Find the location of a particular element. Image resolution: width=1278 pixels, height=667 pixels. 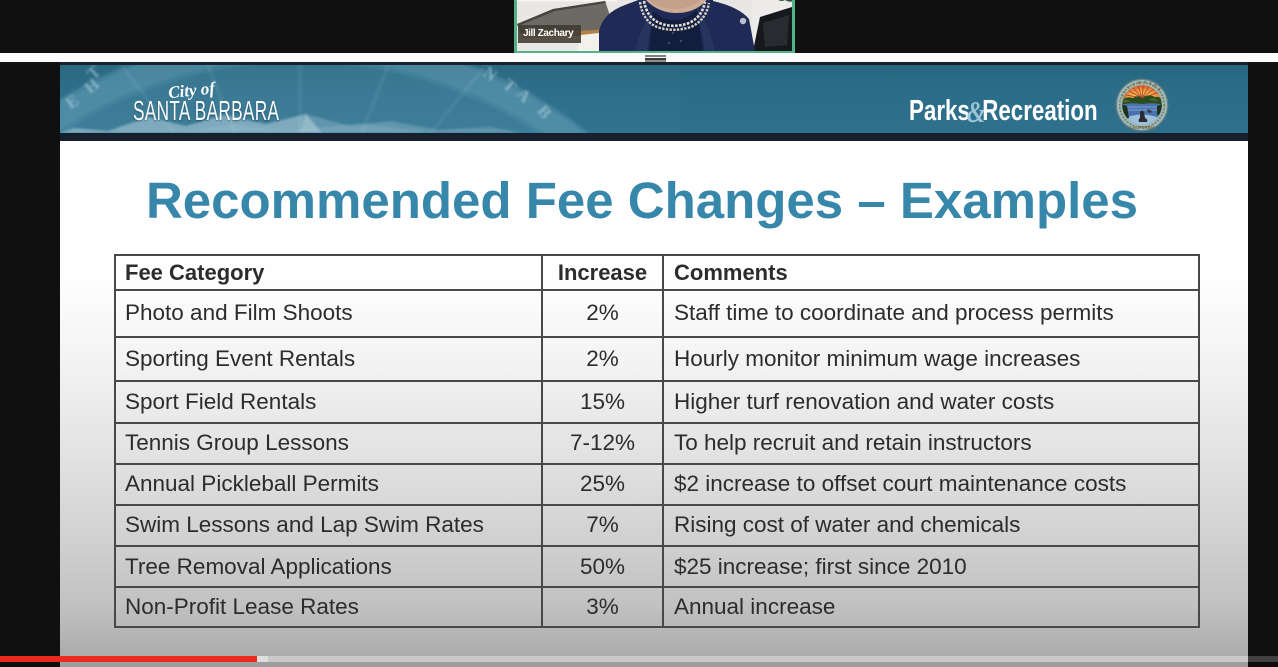

svg-text: B is located at coordinates (1155, 86).